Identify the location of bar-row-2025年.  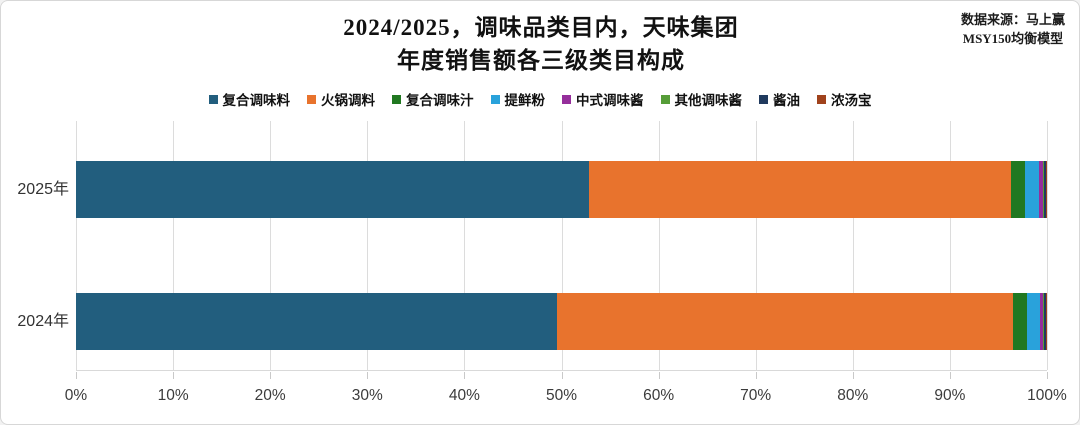
(561, 189).